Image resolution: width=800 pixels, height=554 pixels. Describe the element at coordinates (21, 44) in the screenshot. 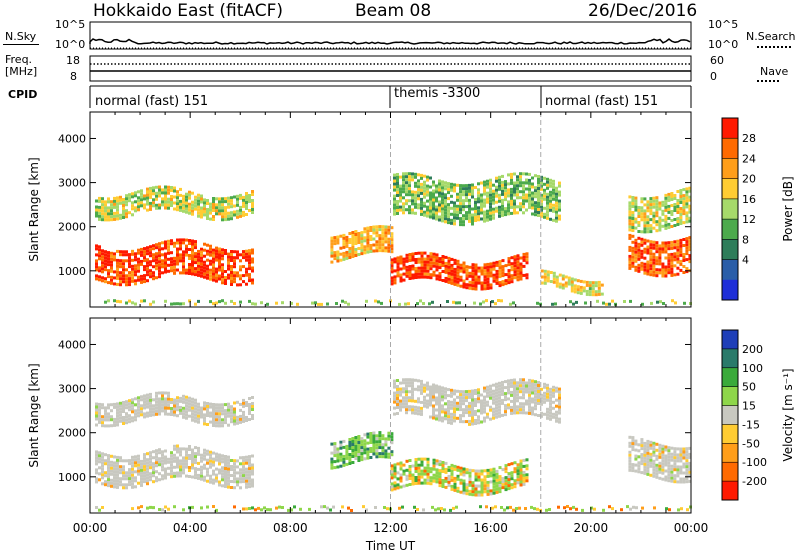

I see `nsky-underline` at that location.